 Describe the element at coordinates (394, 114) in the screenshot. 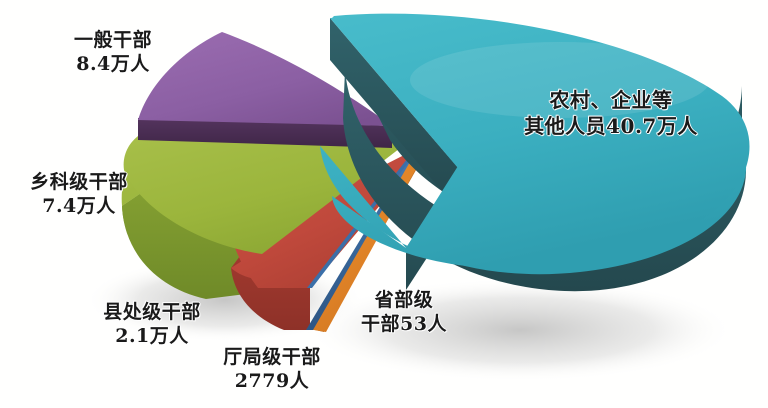

I see `slice-side-other-personnel-cut` at that location.